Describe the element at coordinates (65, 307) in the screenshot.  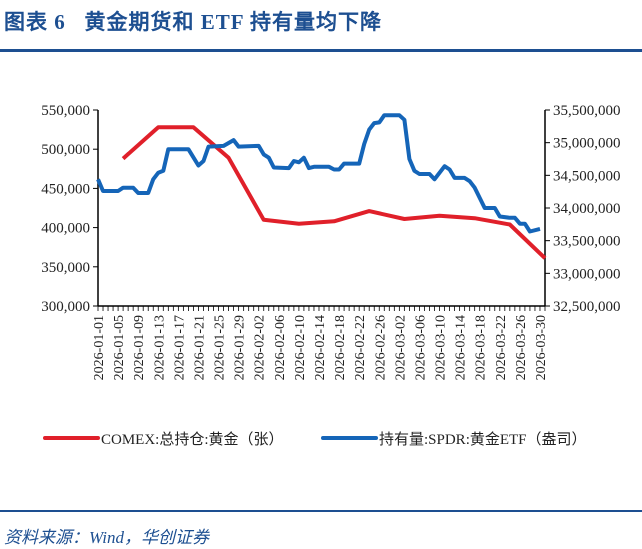
I see `left-tick-label: 300,000` at that location.